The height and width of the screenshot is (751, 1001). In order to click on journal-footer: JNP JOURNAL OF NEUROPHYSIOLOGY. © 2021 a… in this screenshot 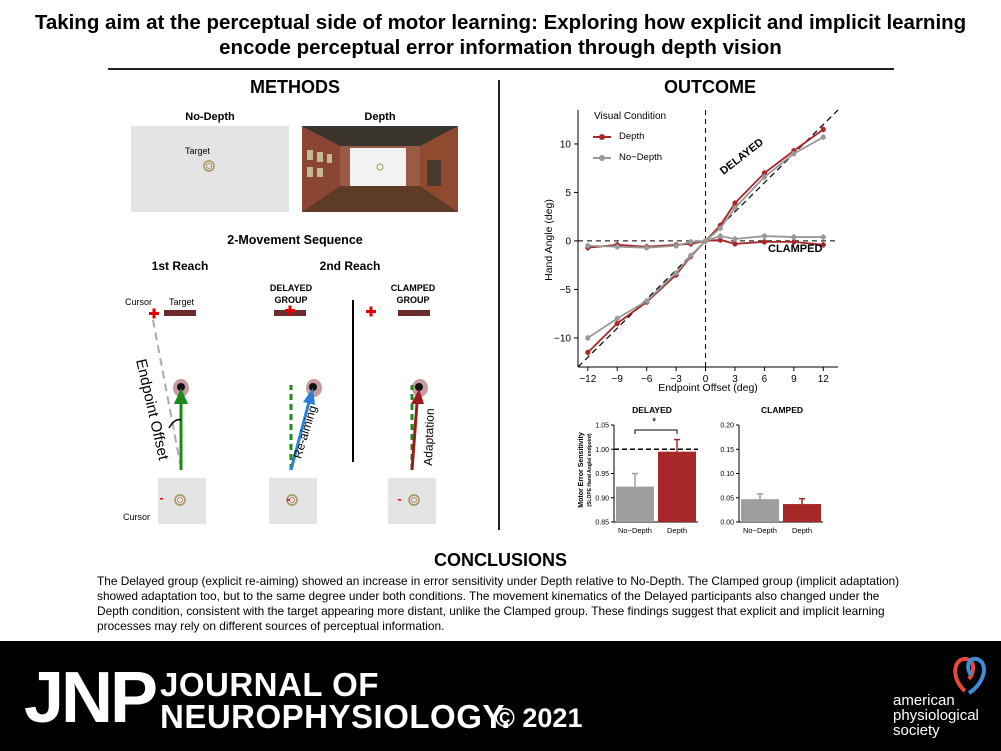, I will do `click(500, 696)`.